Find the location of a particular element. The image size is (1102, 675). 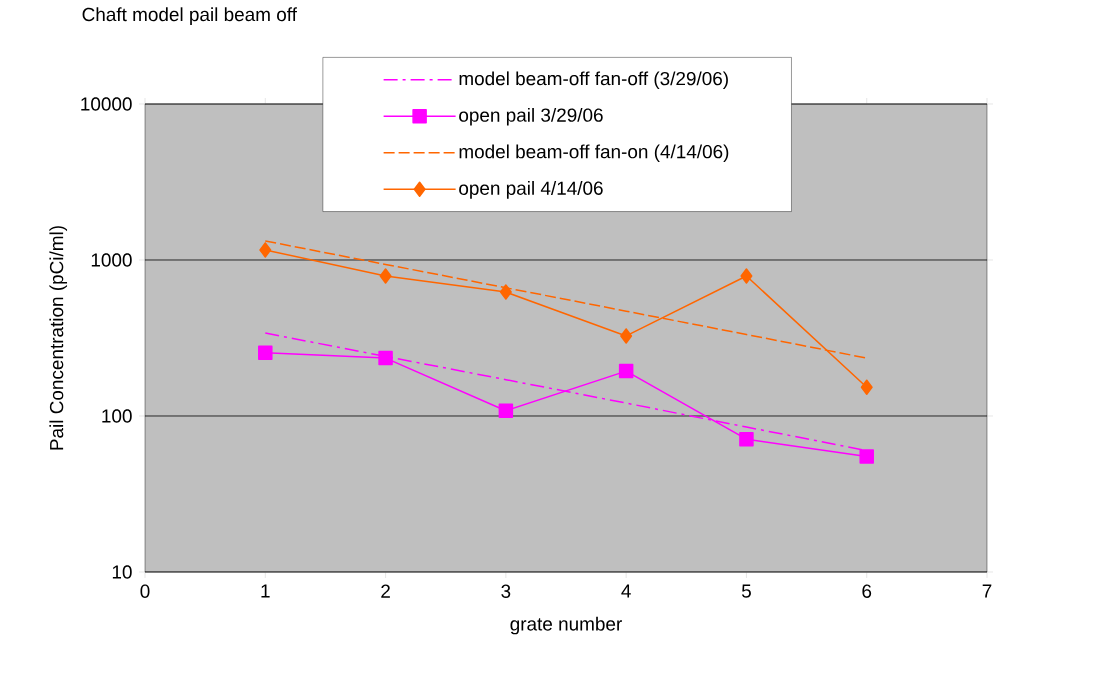

x-tick-label: 3 is located at coordinates (506, 591).